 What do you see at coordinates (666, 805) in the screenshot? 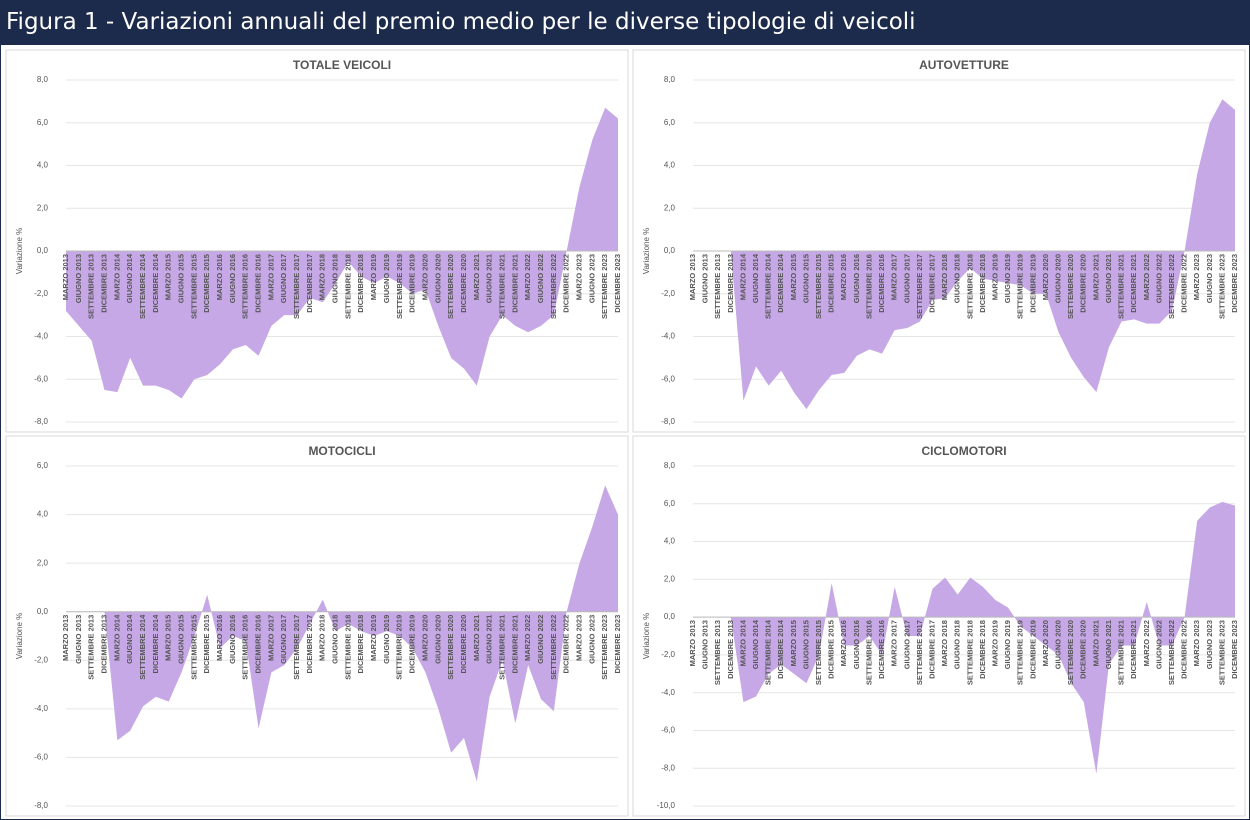
I see `y-tick-label: -10,0` at bounding box center [666, 805].